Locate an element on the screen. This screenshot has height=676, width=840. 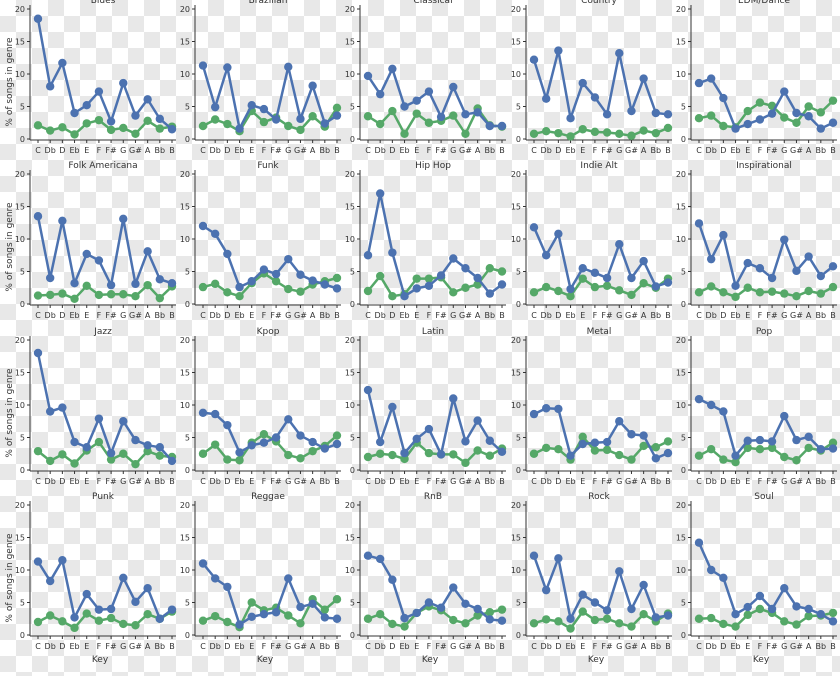
panel-title: Blues is located at coordinates (103, 3).